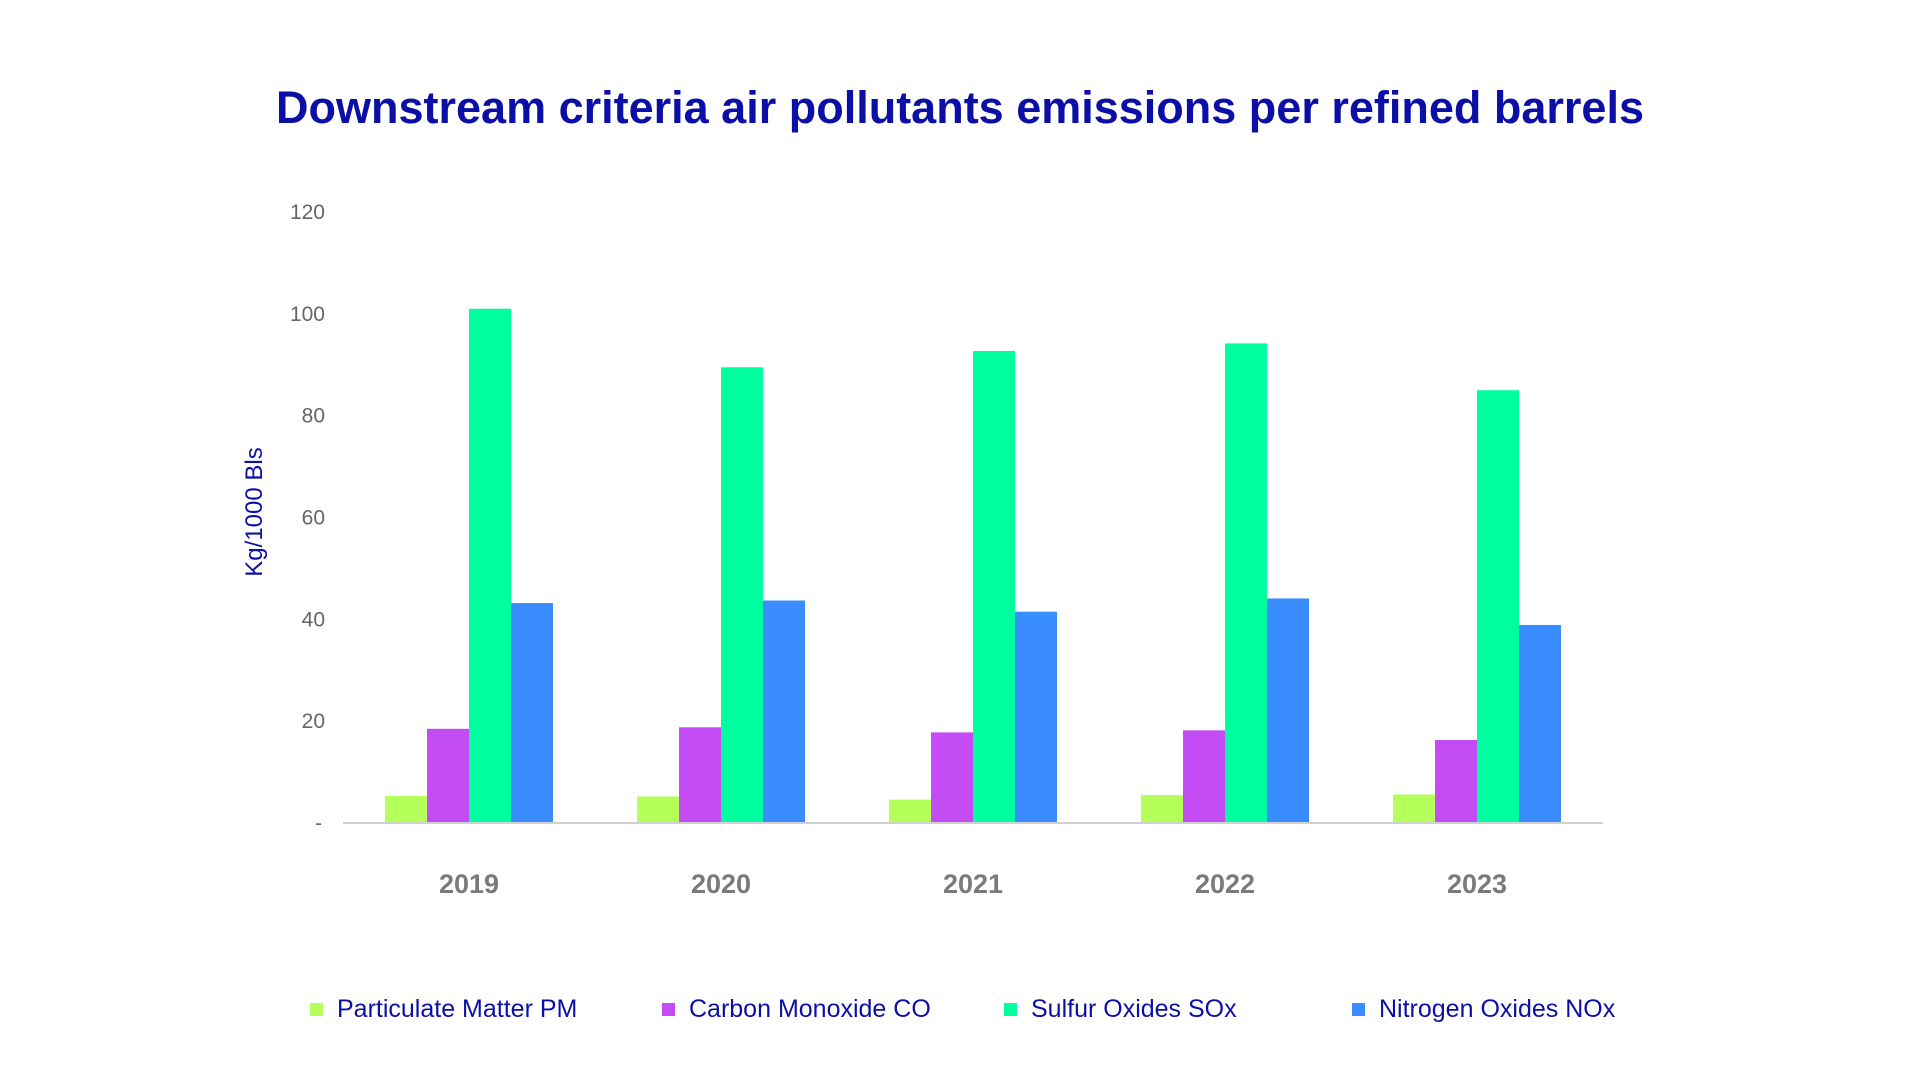 Image resolution: width=1920 pixels, height=1080 pixels. What do you see at coordinates (658, 809) in the screenshot?
I see `bar-pm-2020` at bounding box center [658, 809].